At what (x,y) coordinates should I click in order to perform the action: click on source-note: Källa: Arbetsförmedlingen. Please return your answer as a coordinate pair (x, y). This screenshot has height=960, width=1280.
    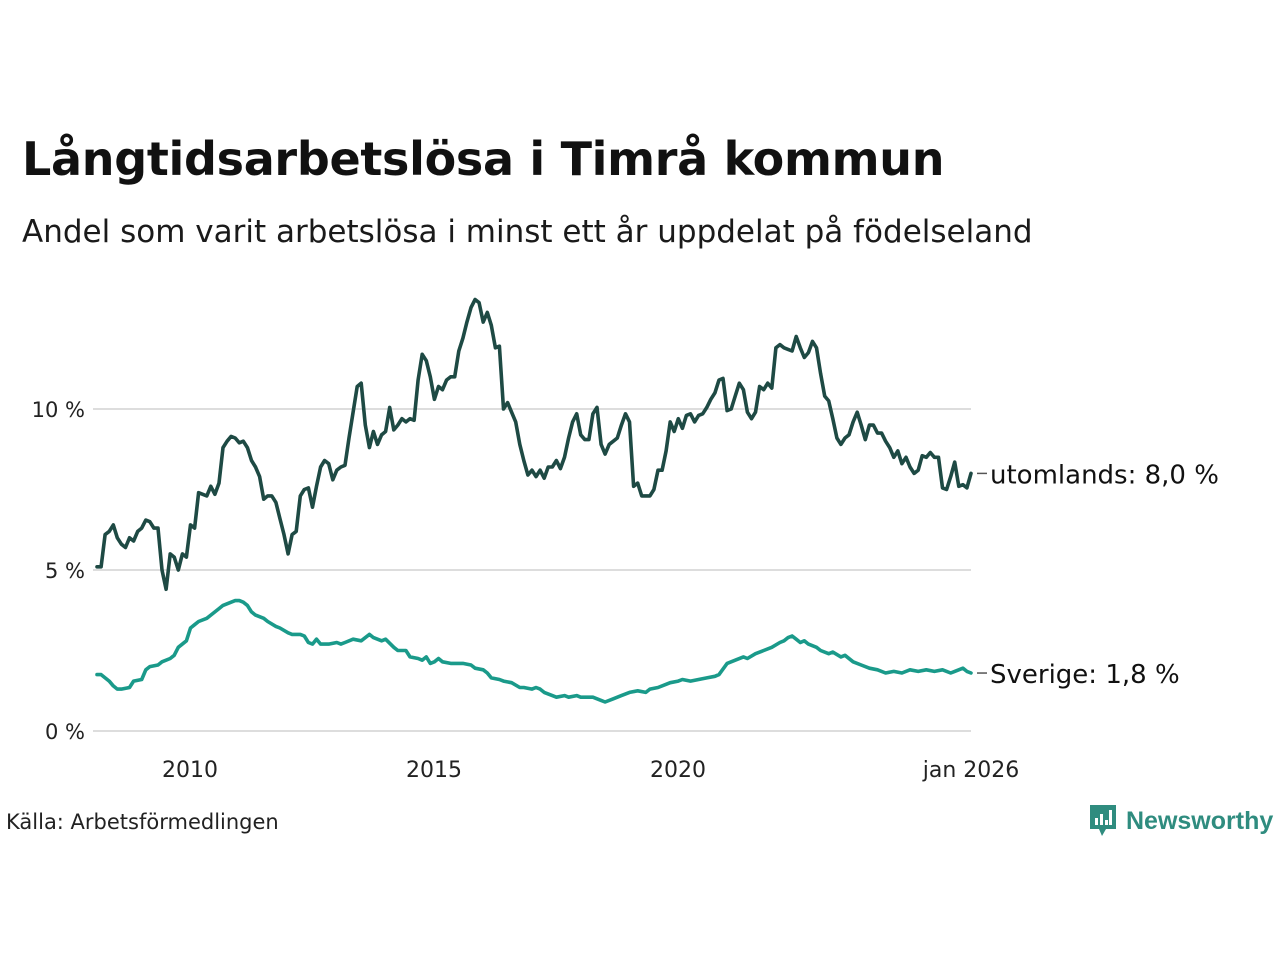
    Looking at the image, I should click on (142, 822).